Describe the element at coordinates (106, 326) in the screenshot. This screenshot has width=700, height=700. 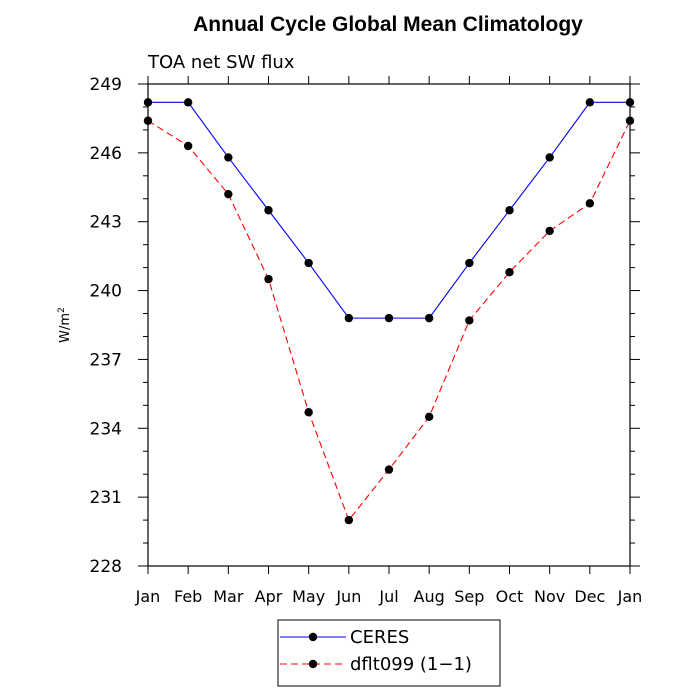
I see `y-tick-labels: 228 231 234 237 240 243 246 249` at that location.